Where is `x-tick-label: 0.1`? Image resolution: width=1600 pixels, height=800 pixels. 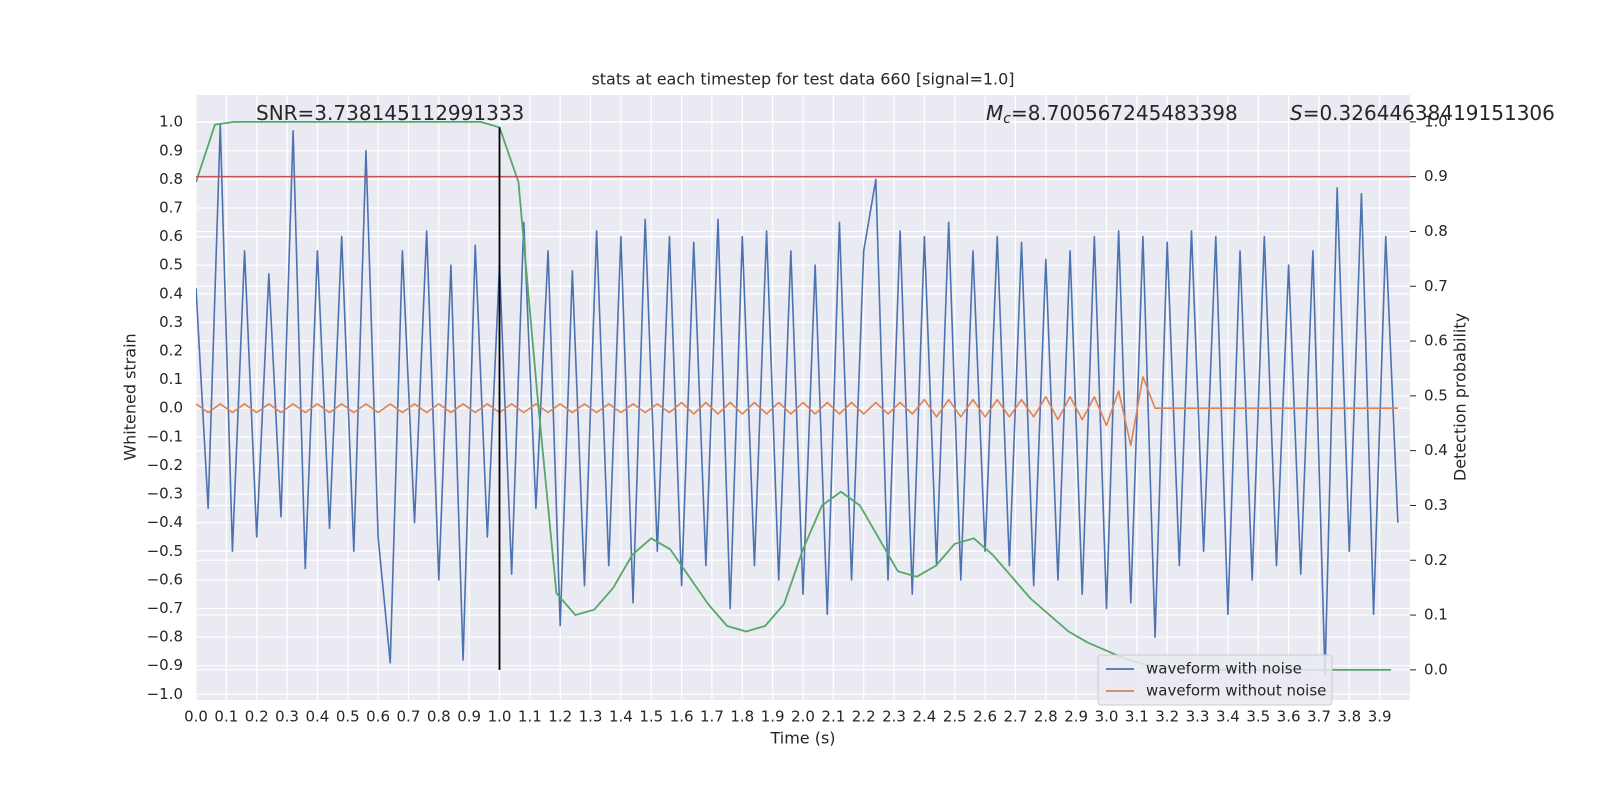 x-tick-label: 0.1 is located at coordinates (226, 717).